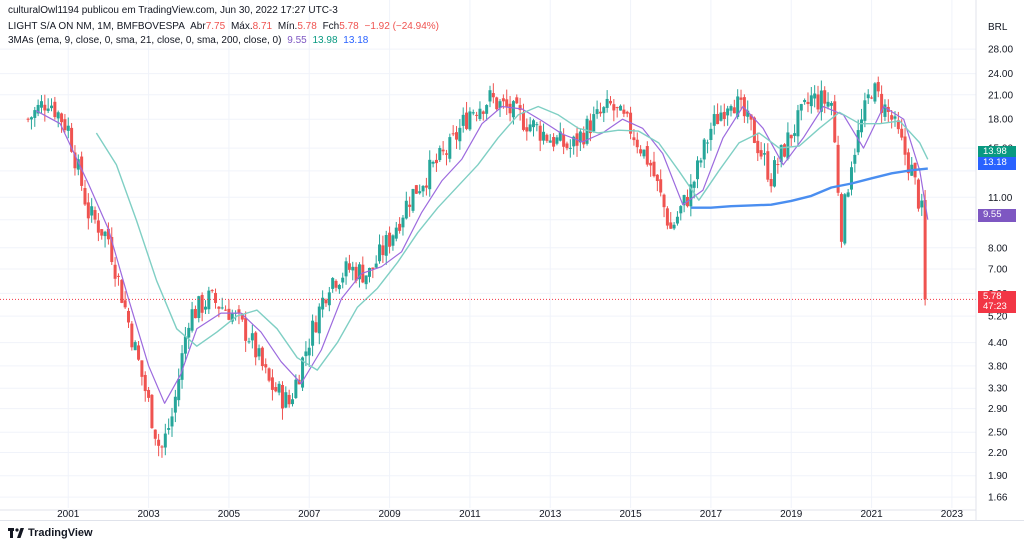 This screenshot has width=1024, height=547. Describe the element at coordinates (401, 26) in the screenshot. I see `change-value: −1.92 (−24.94%)` at that location.